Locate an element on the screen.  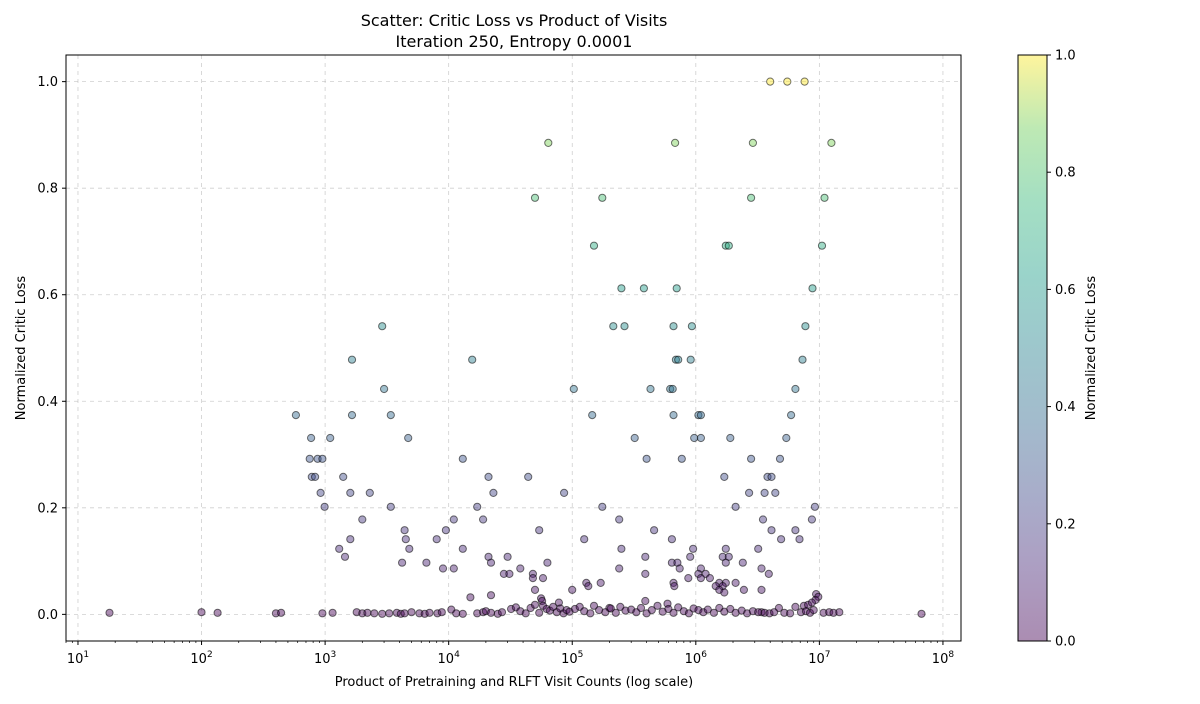
x-tick-label: 10¹ is located at coordinates (78, 658).